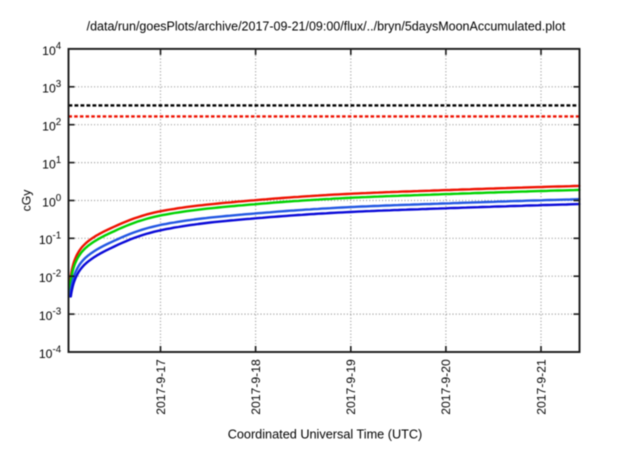 The width and height of the screenshot is (640, 453). I want to click on svg-text: 2017-9-20, so click(446, 387).